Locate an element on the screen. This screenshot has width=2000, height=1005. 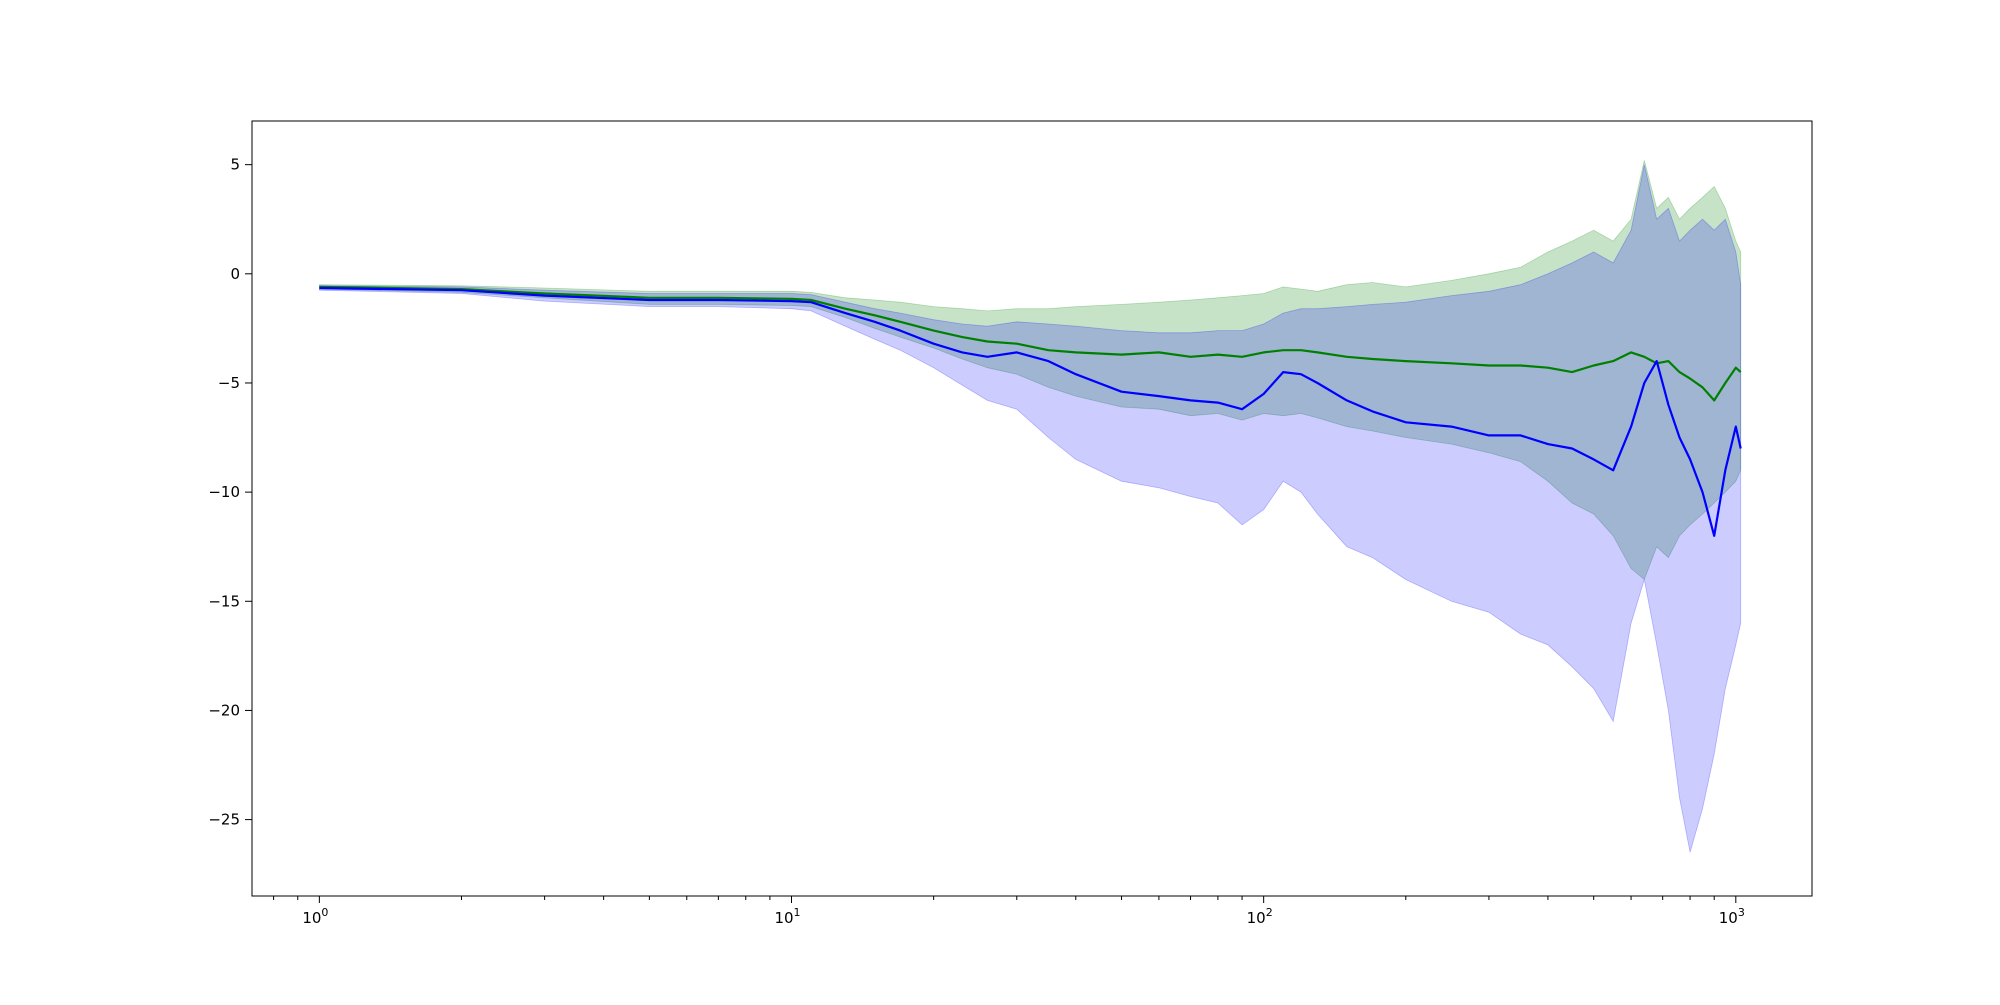
series-line-green is located at coordinates (1030, 343).